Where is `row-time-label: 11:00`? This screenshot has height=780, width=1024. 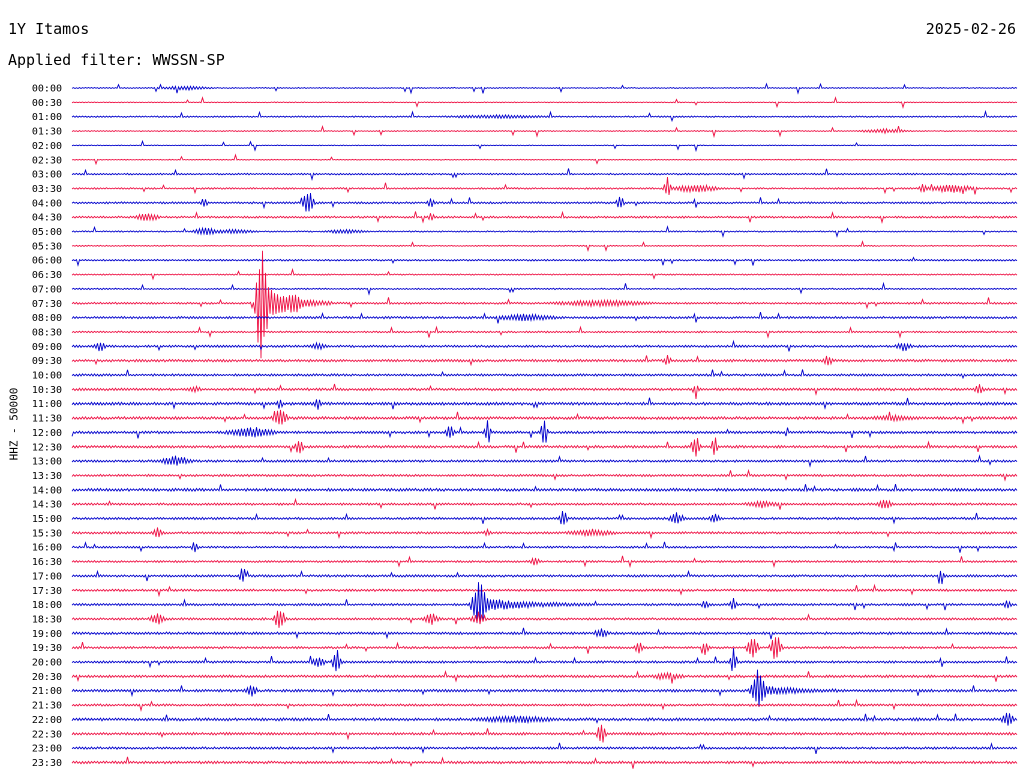
row-time-label: 11:00 is located at coordinates (47, 404).